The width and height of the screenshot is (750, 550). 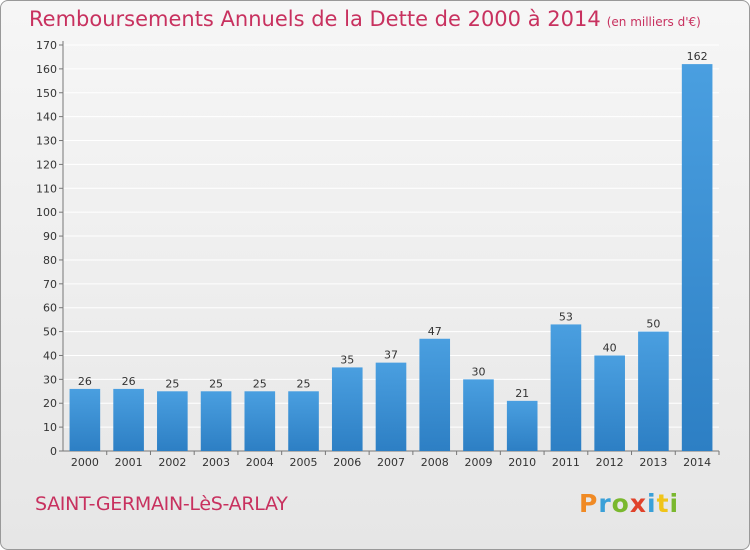 I want to click on logo-letter: r, so click(x=605, y=503).